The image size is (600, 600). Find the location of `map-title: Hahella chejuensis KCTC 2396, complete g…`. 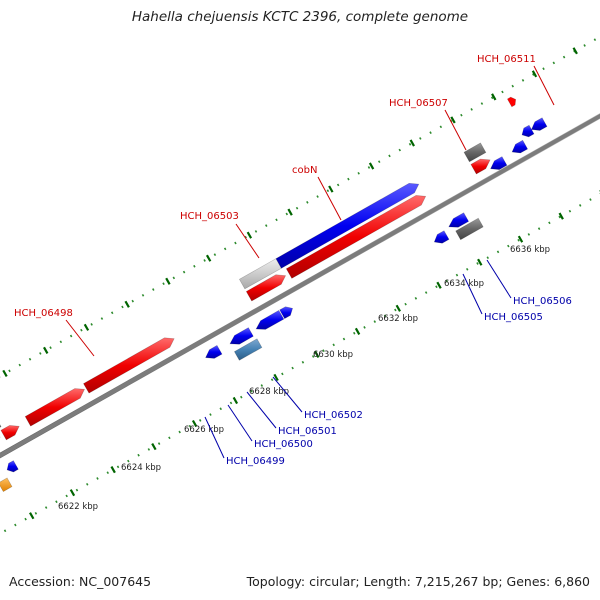

map-title: Hahella chejuensis KCTC 2396, complete g… is located at coordinates (300, 17).